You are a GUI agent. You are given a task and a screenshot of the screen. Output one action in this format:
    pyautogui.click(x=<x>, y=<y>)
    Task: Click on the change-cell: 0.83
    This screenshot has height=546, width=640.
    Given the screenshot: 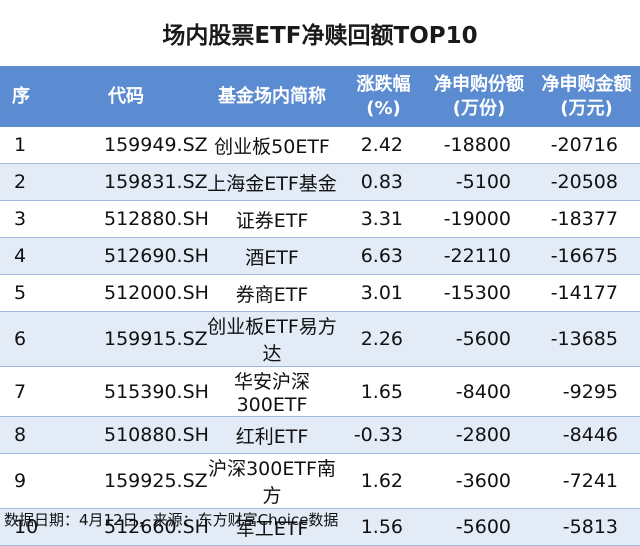 What is the action you would take?
    pyautogui.click(x=383, y=182)
    